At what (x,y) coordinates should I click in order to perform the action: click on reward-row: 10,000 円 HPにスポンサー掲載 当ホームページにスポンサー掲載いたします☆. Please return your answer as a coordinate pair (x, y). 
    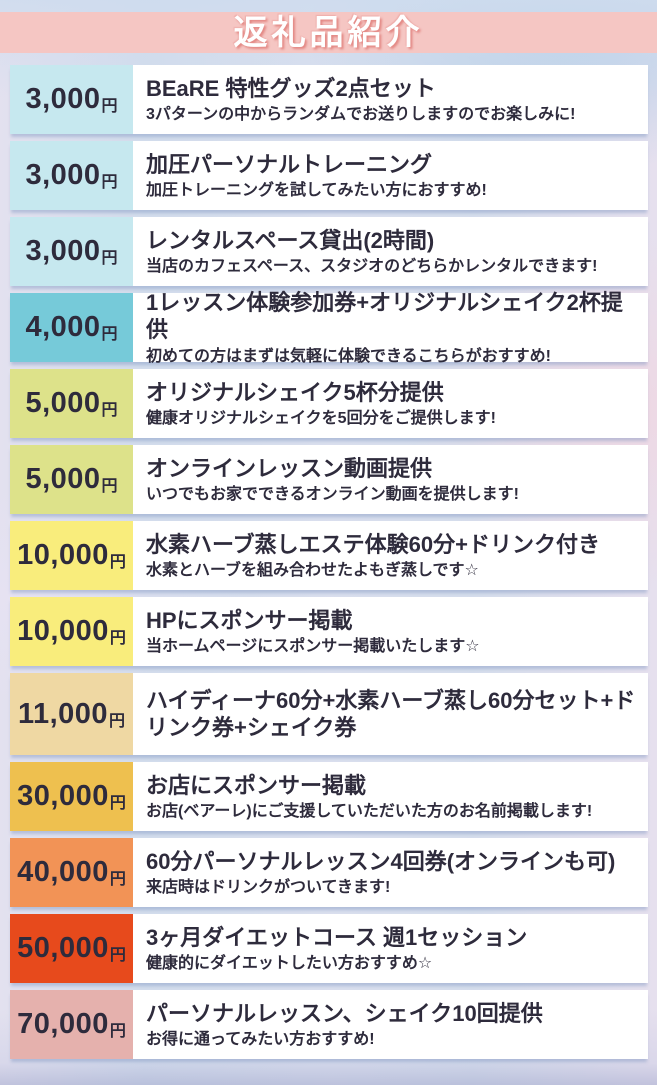
    Looking at the image, I should click on (329, 631).